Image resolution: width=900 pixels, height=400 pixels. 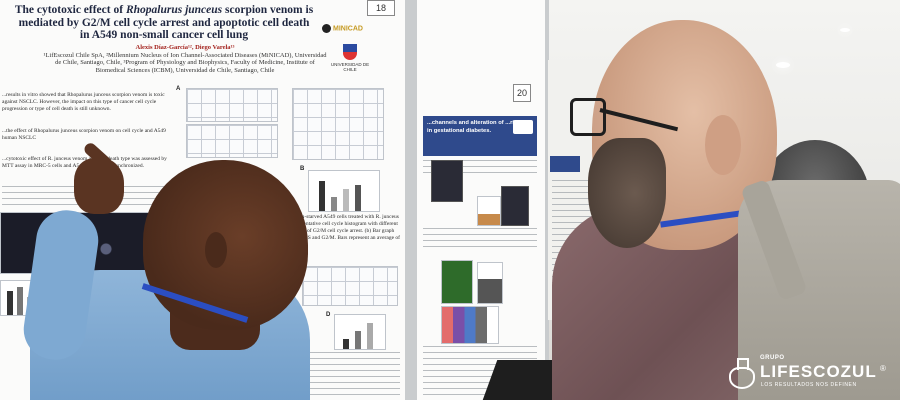 What do you see at coordinates (522, 93) in the screenshot?
I see `poster-board-number: 20` at bounding box center [522, 93].